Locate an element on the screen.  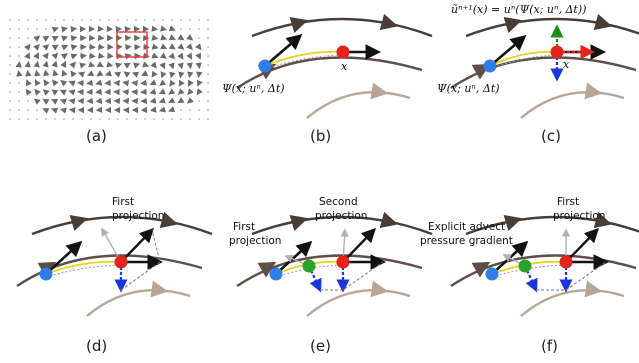
caption-f: (f) is located at coordinates (549, 346).